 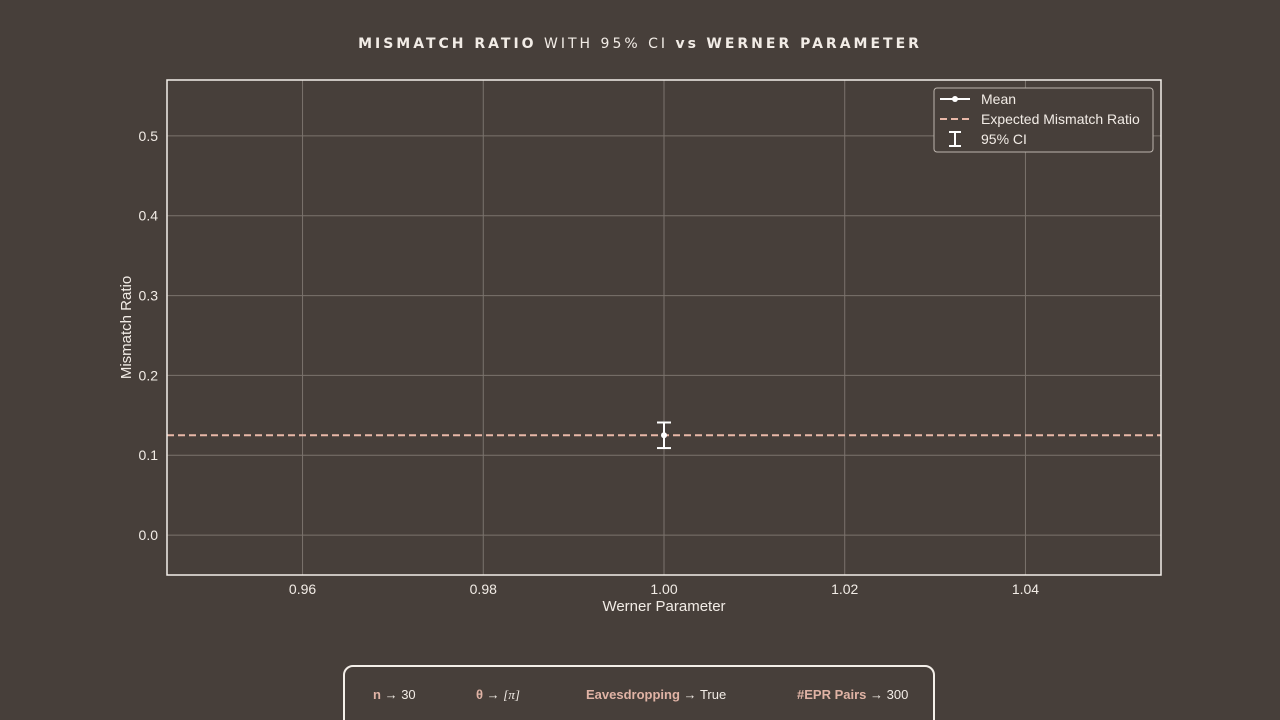 I want to click on legend-label-ci: 95% CI, so click(x=1004, y=139).